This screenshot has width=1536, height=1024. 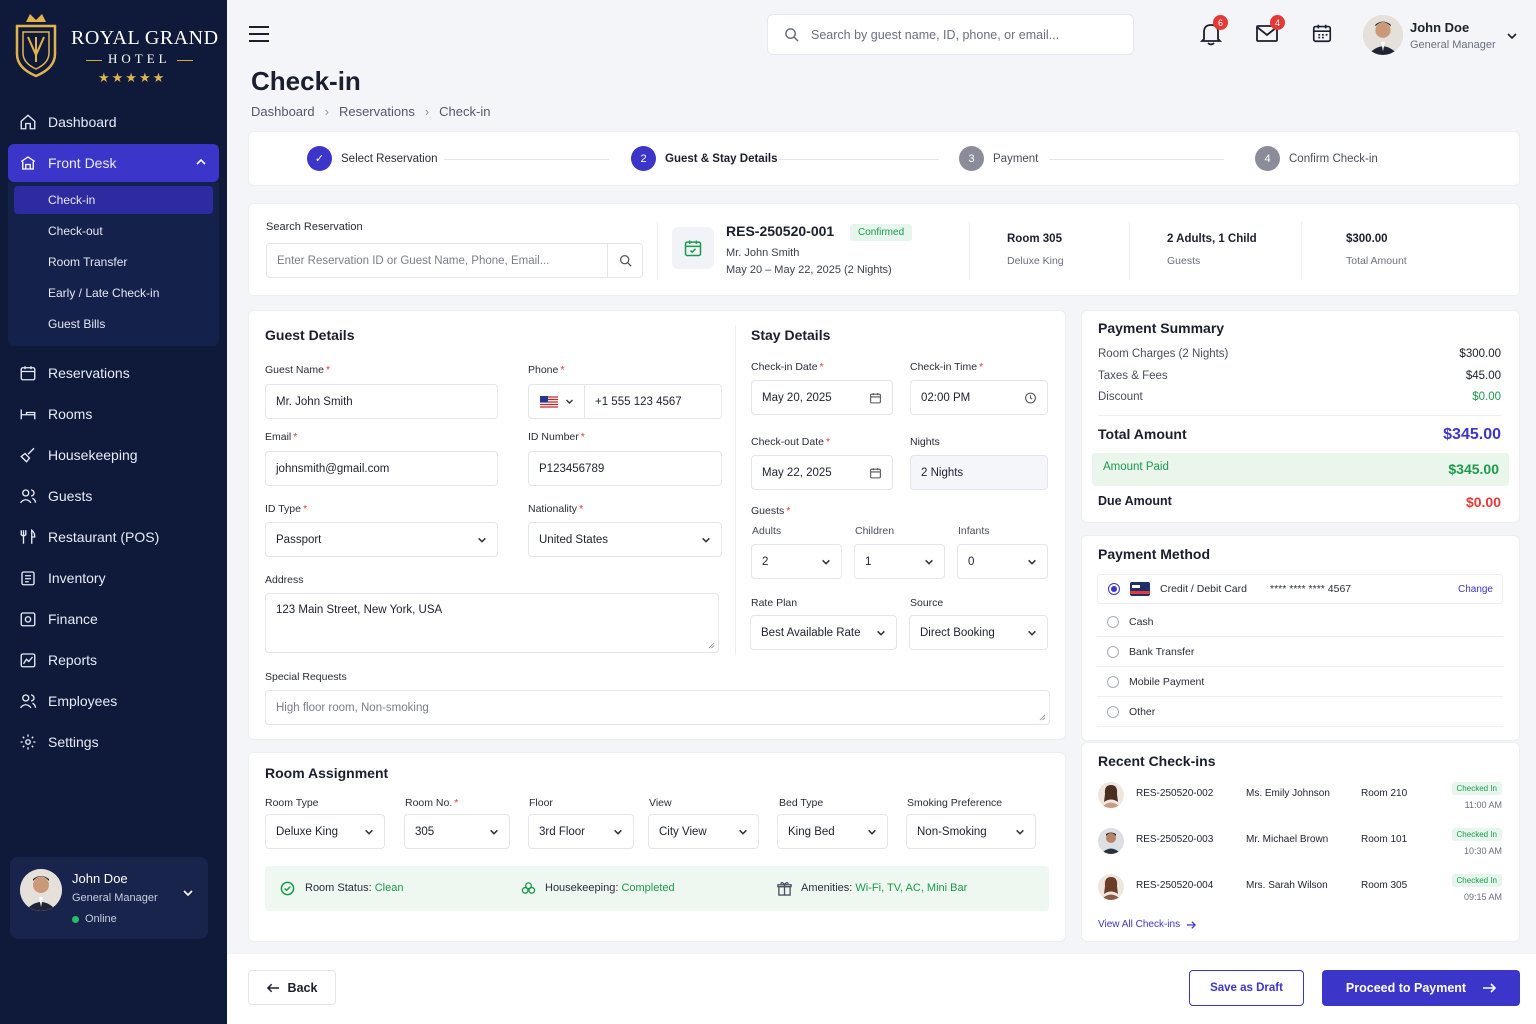 I want to click on checkin-time-label: Check-in Time *, so click(x=947, y=367).